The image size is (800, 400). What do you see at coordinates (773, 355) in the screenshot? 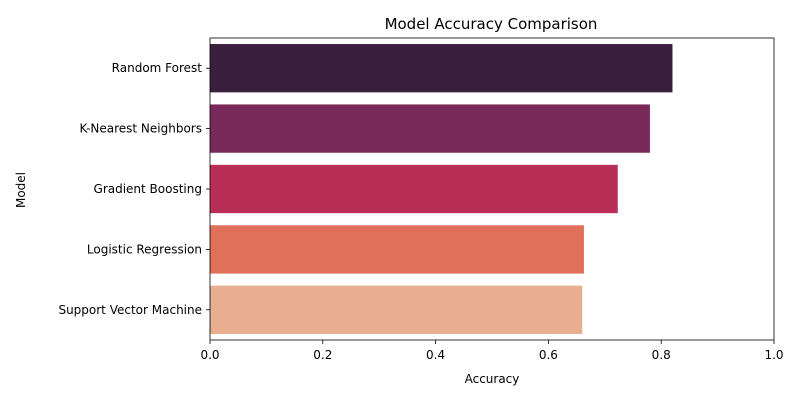
I see `x-tick-label-5: 1.0` at bounding box center [773, 355].